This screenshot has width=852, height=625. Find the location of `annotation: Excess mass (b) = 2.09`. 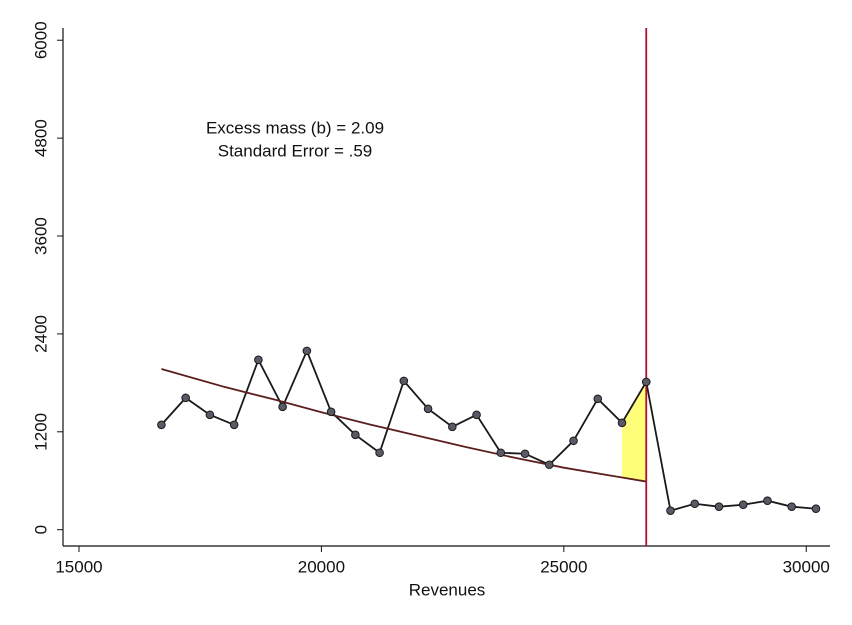

annotation: Excess mass (b) = 2.09 is located at coordinates (295, 127).